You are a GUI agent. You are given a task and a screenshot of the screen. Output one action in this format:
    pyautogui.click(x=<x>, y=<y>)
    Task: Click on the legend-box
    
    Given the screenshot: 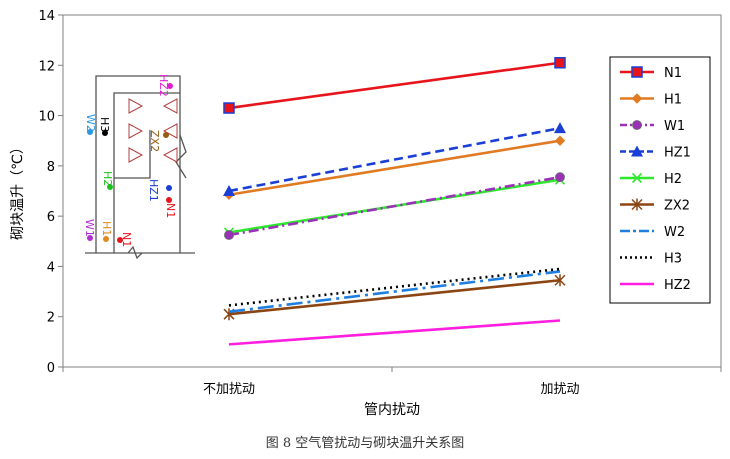 What is the action you would take?
    pyautogui.click(x=660, y=180)
    